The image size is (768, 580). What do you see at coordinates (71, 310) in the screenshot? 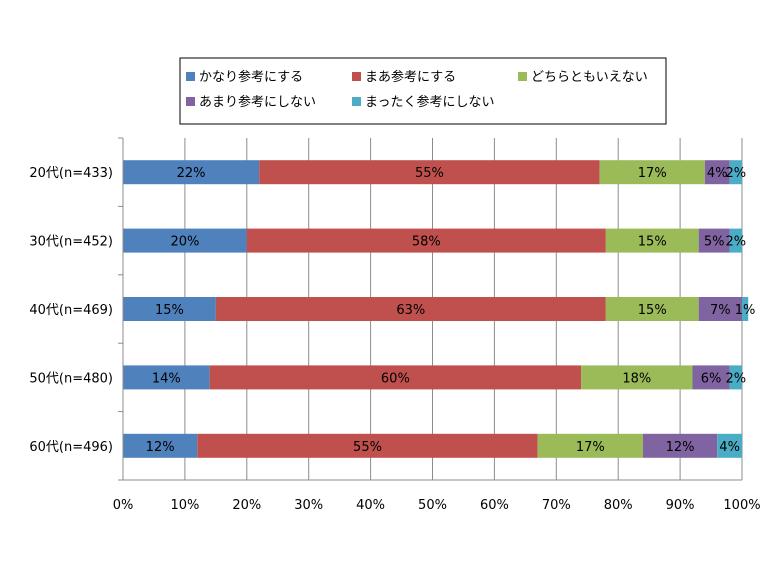
I see `category-label: 40代(n=469)` at bounding box center [71, 310].